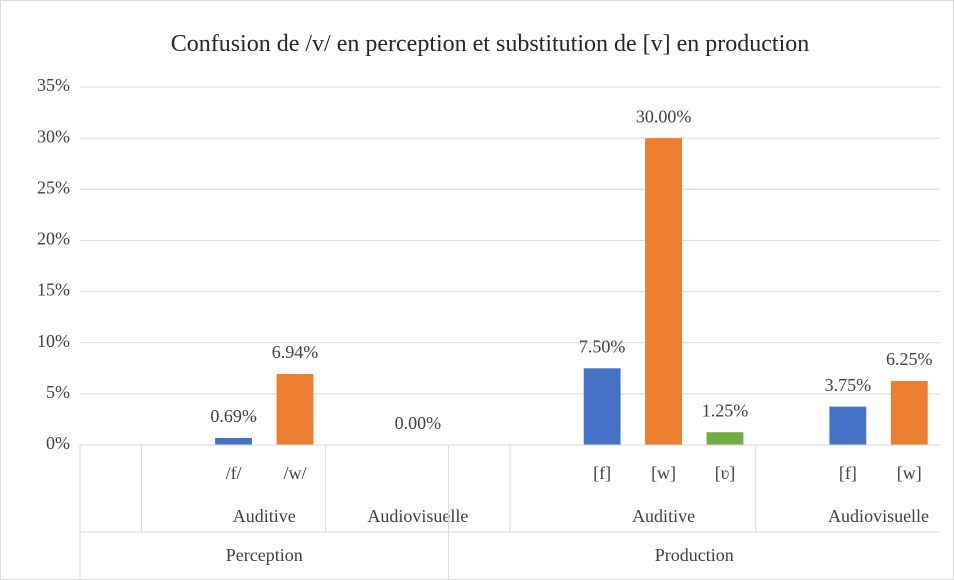 The width and height of the screenshot is (954, 580). I want to click on y-tick-label: 10%, so click(53, 341).